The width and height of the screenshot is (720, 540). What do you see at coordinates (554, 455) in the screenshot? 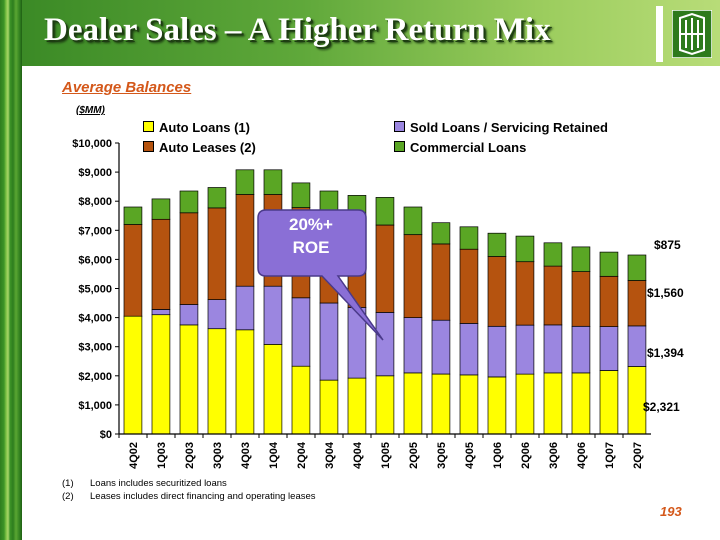
I see `x-tick-label: 3Q06` at bounding box center [554, 455].